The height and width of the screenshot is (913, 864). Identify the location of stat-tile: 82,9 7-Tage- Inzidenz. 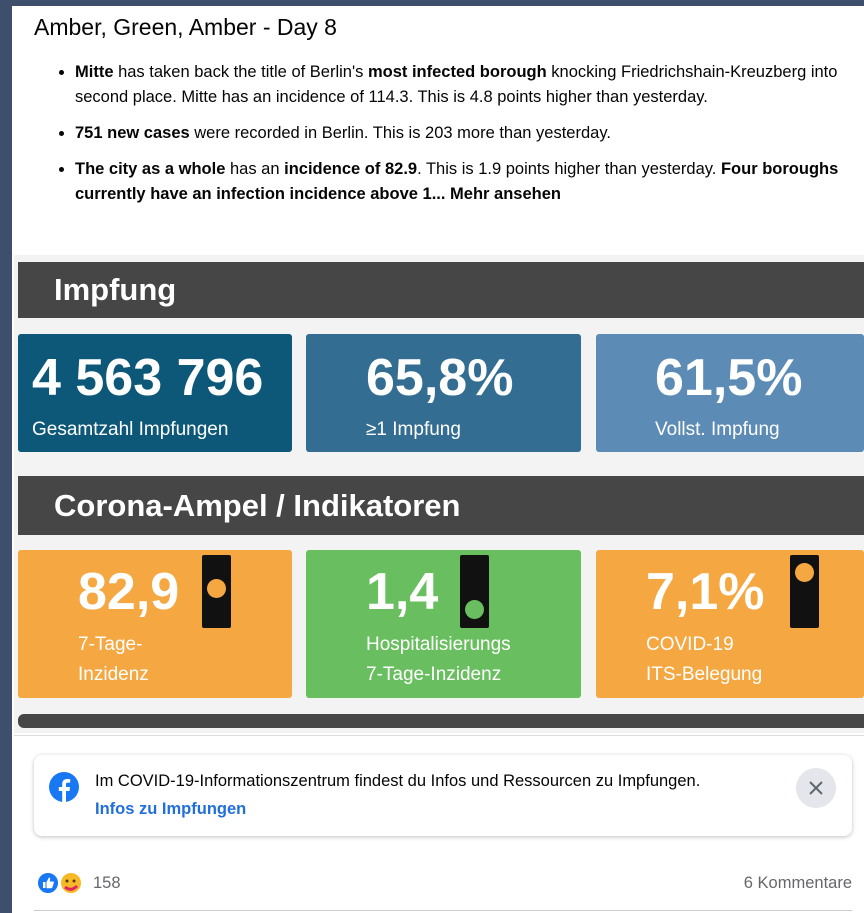
(155, 624).